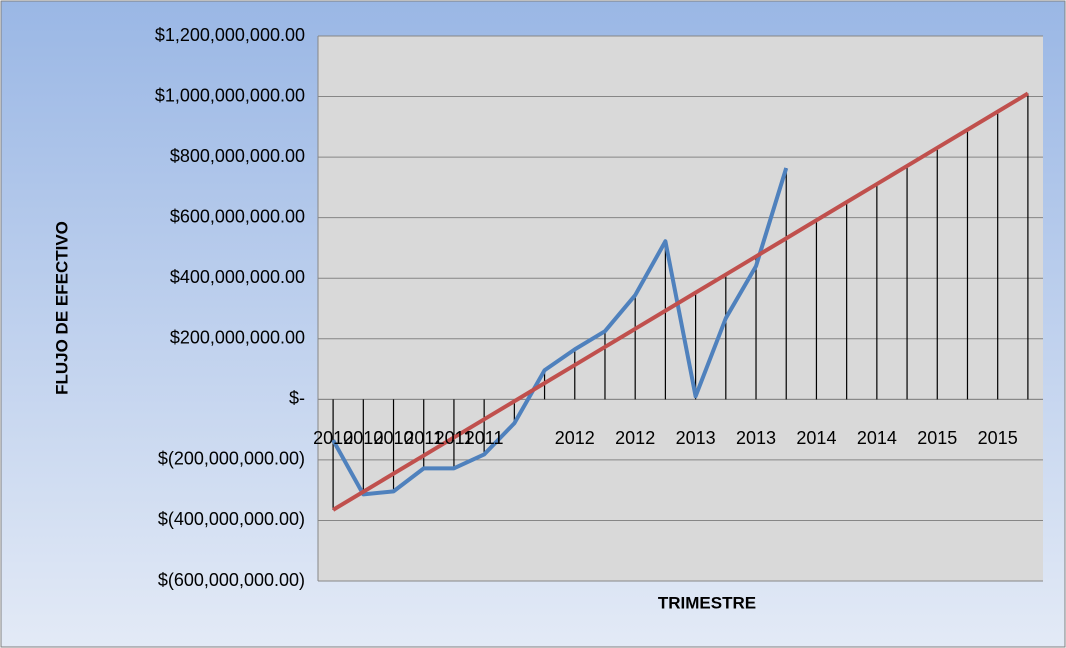 The image size is (1066, 648). Describe the element at coordinates (707, 602) in the screenshot. I see `x-axis-title: TRIMESTRE` at that location.